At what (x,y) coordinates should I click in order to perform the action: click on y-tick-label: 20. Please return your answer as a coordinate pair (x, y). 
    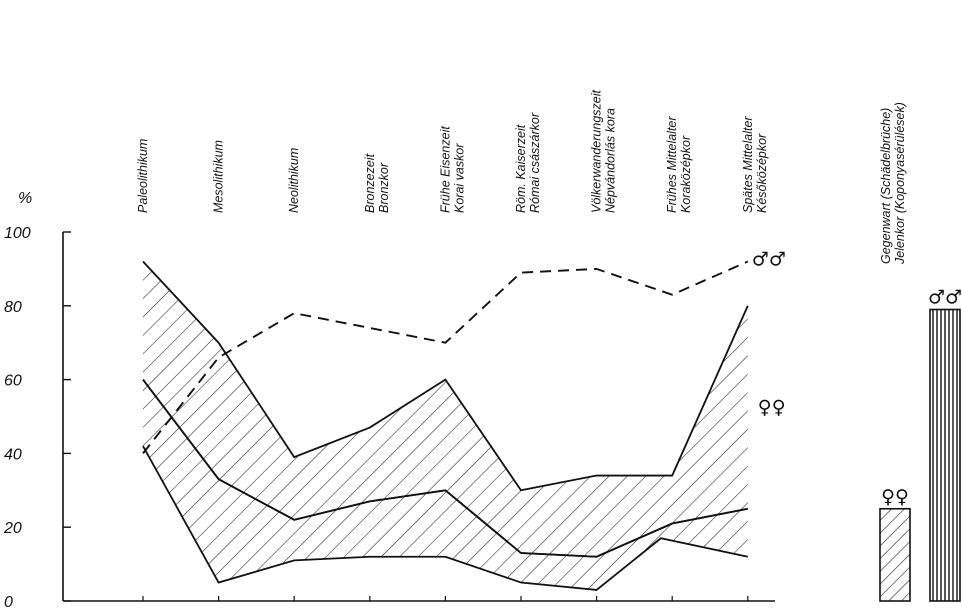
    Looking at the image, I should click on (12, 528).